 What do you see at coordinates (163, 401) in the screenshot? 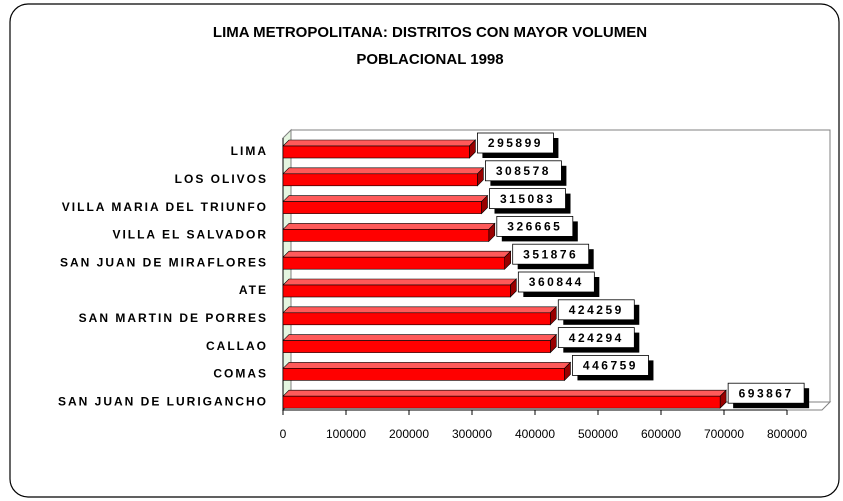
I see `category-label: SAN JUAN DE LURIGANCHO` at bounding box center [163, 401].